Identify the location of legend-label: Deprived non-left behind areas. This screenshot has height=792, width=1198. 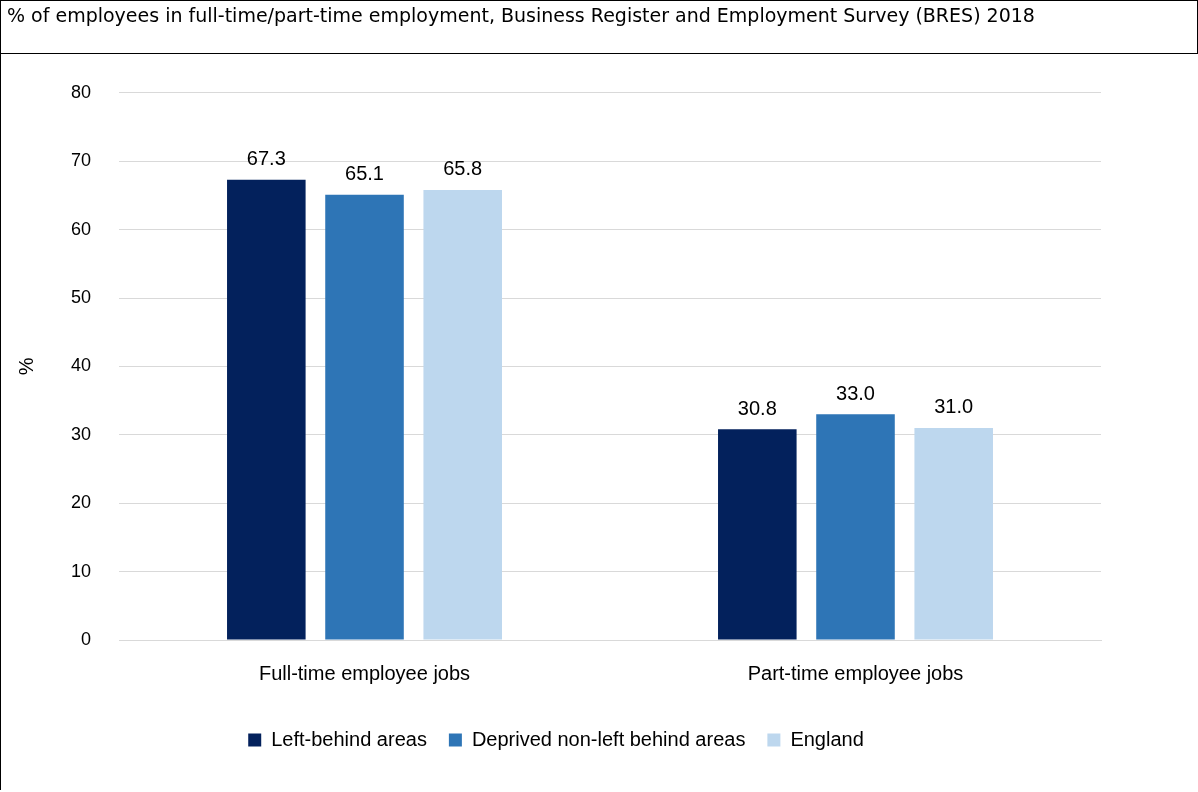
(608, 738).